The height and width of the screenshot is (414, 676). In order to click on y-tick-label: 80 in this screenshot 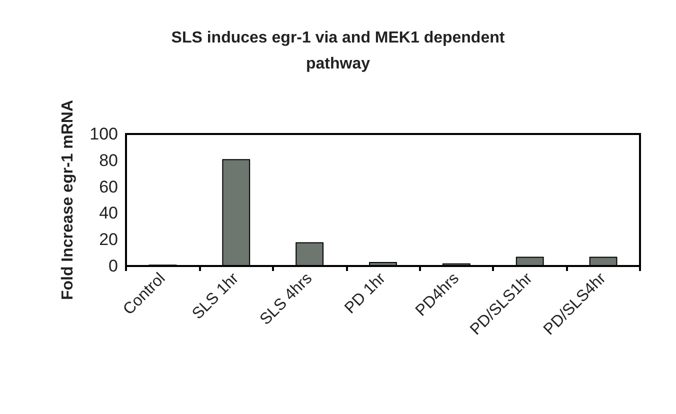, I will do `click(108, 160)`.